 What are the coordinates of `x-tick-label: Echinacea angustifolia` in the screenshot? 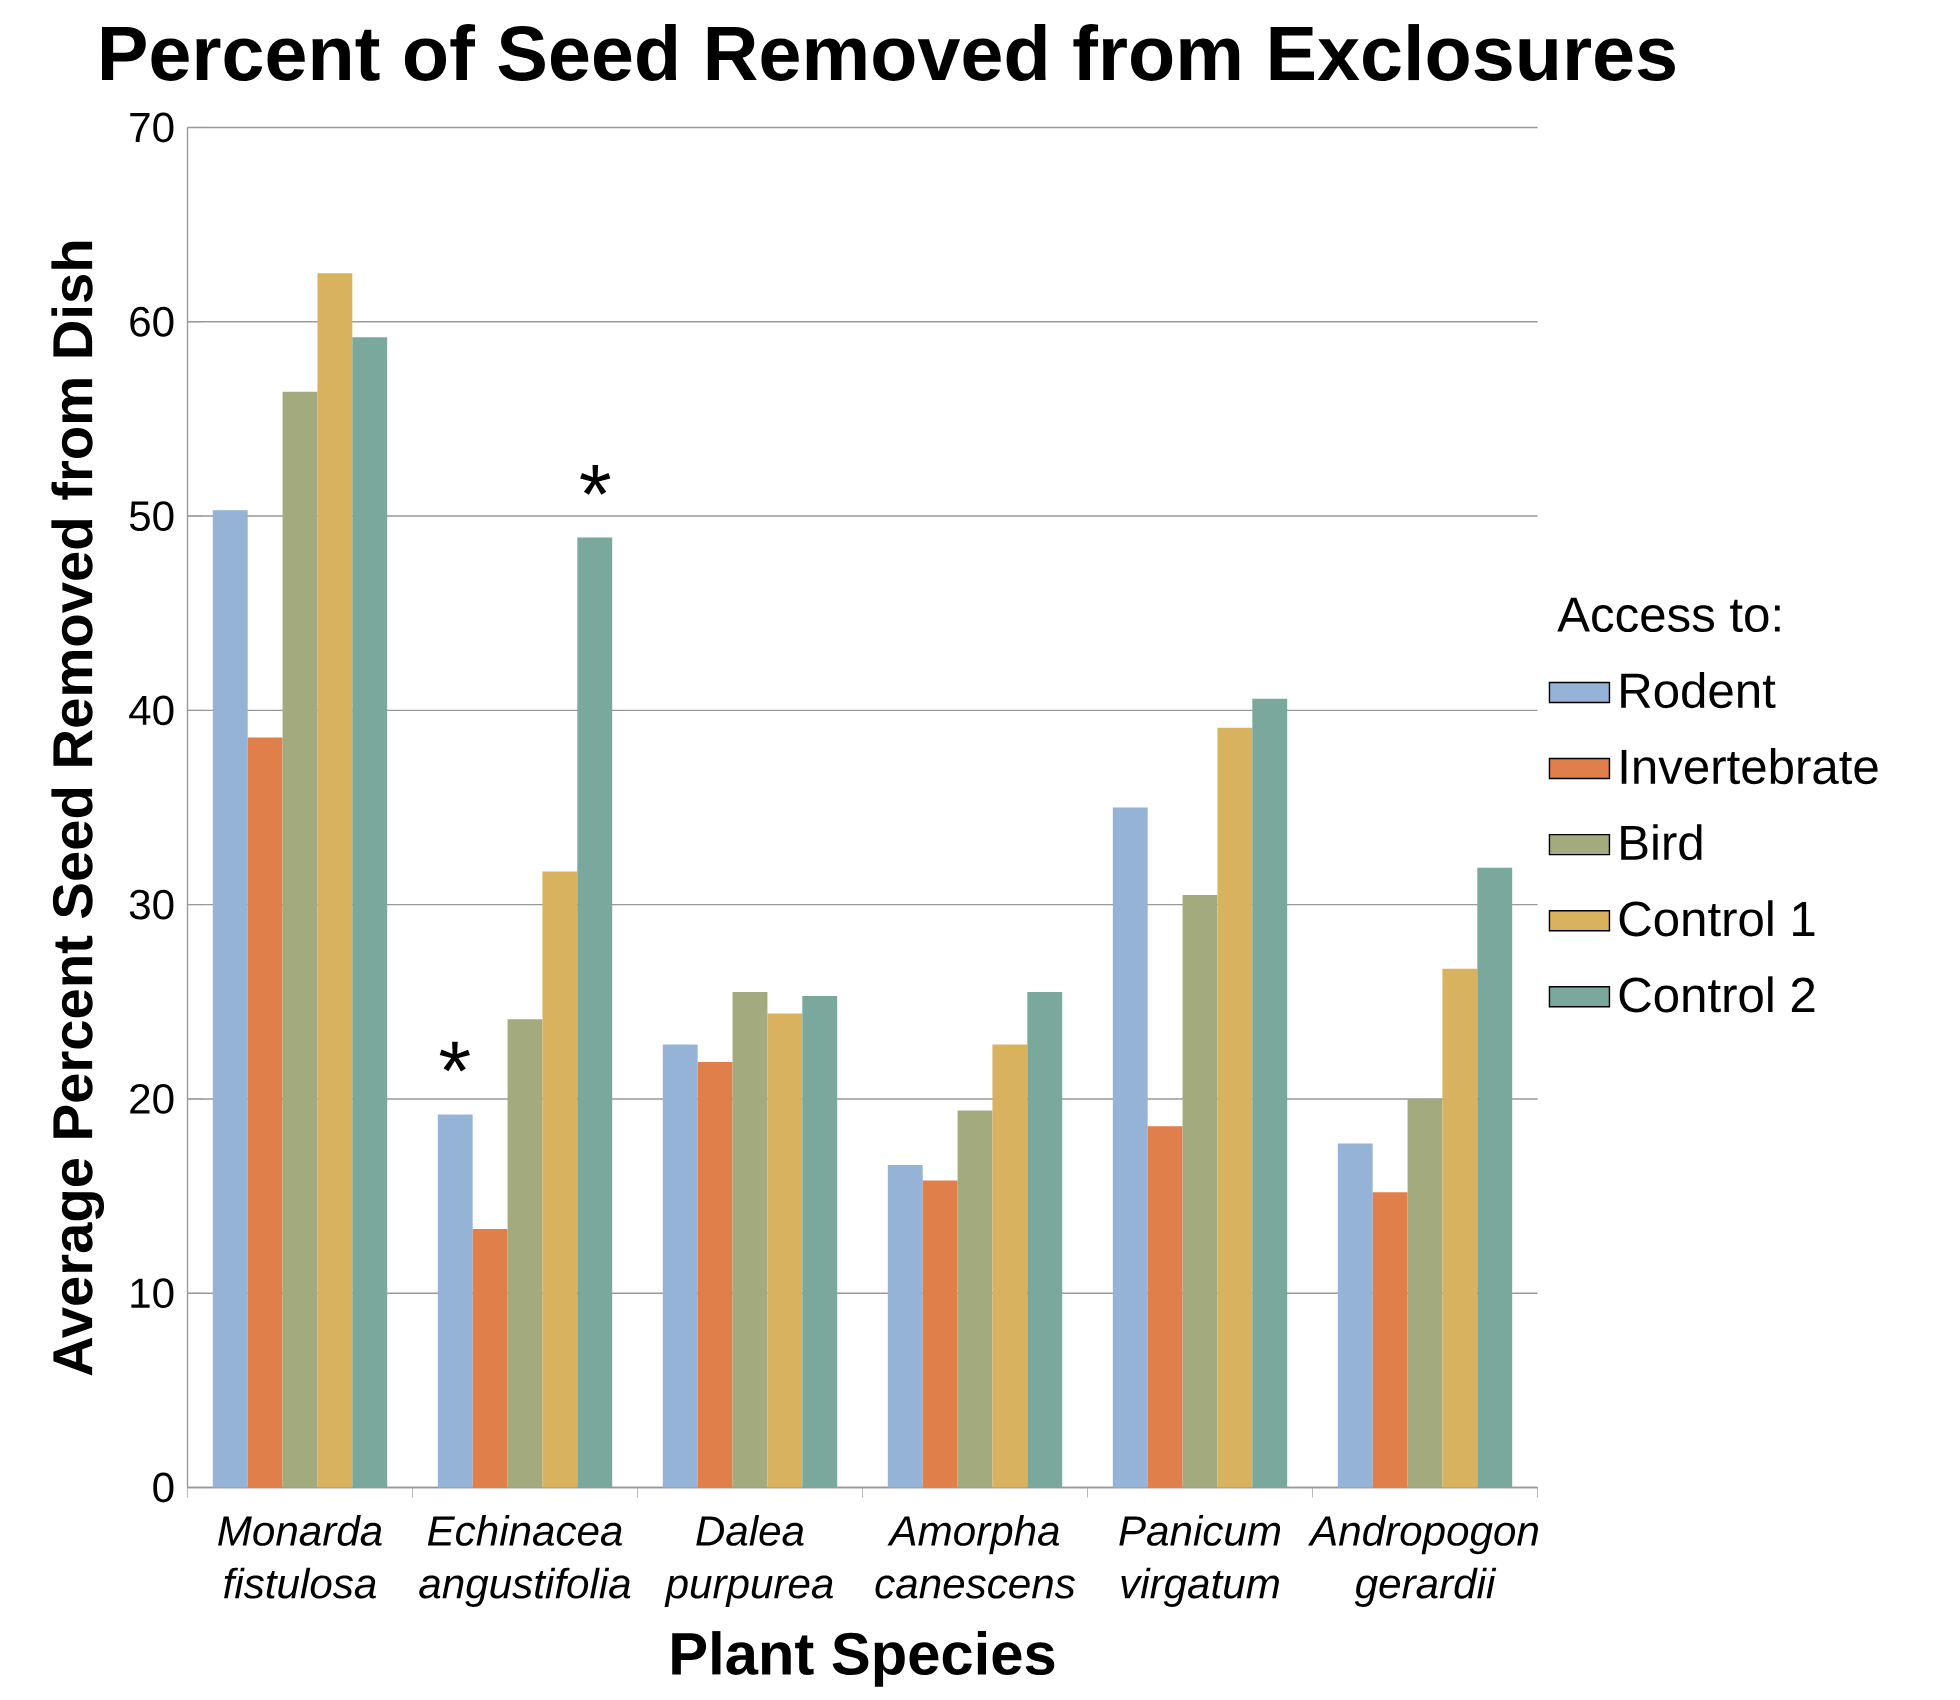 It's located at (525, 1560).